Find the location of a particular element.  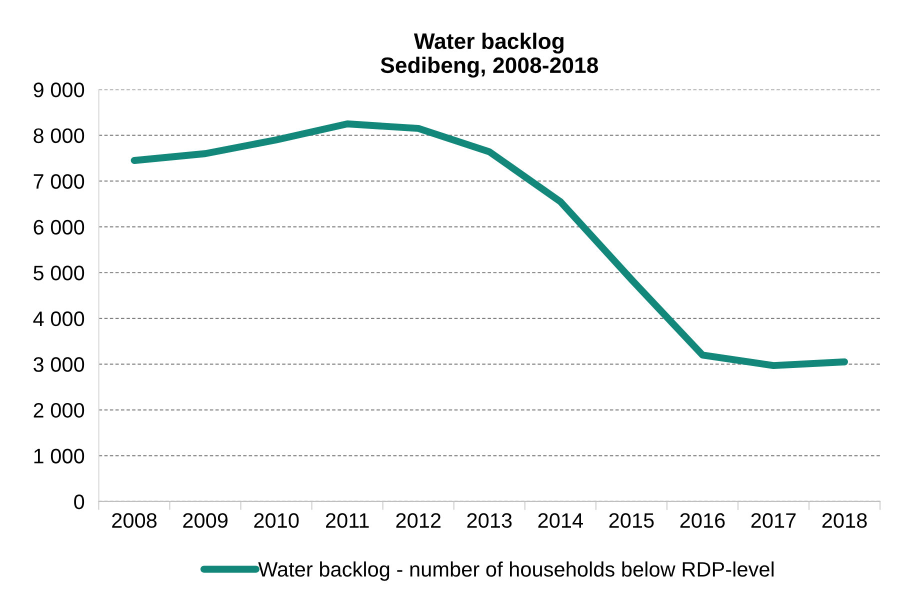

y-tick-label: 2 000 is located at coordinates (59, 410).